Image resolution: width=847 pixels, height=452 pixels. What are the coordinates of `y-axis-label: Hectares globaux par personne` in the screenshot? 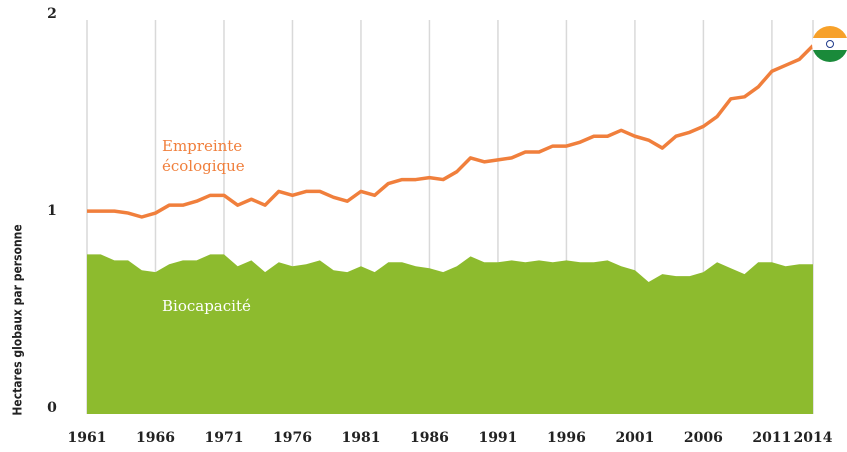 It's located at (18, 319).